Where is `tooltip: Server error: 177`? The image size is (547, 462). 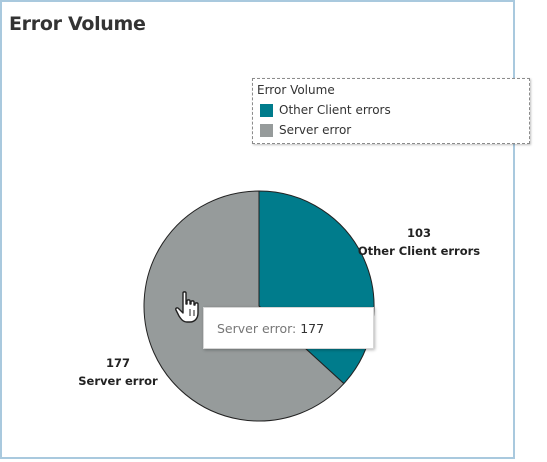 tooltip: Server error: 177 is located at coordinates (288, 328).